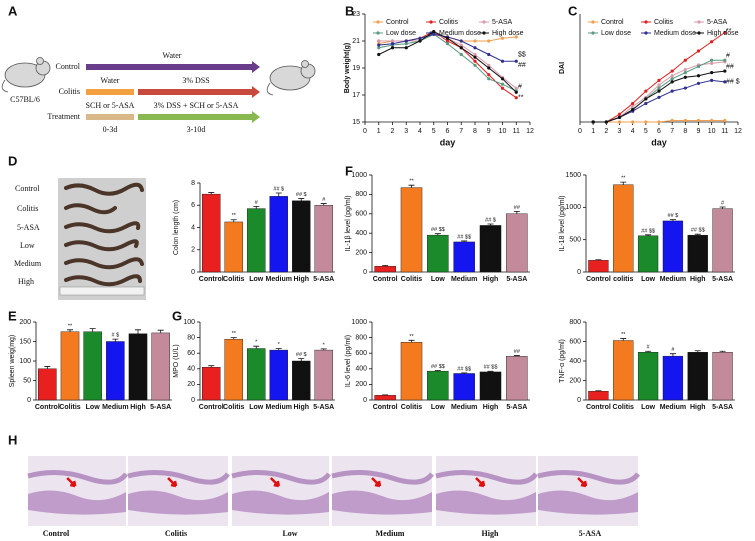  What do you see at coordinates (516, 131) in the screenshot?
I see `x-tick-label: 11` at bounding box center [516, 131].